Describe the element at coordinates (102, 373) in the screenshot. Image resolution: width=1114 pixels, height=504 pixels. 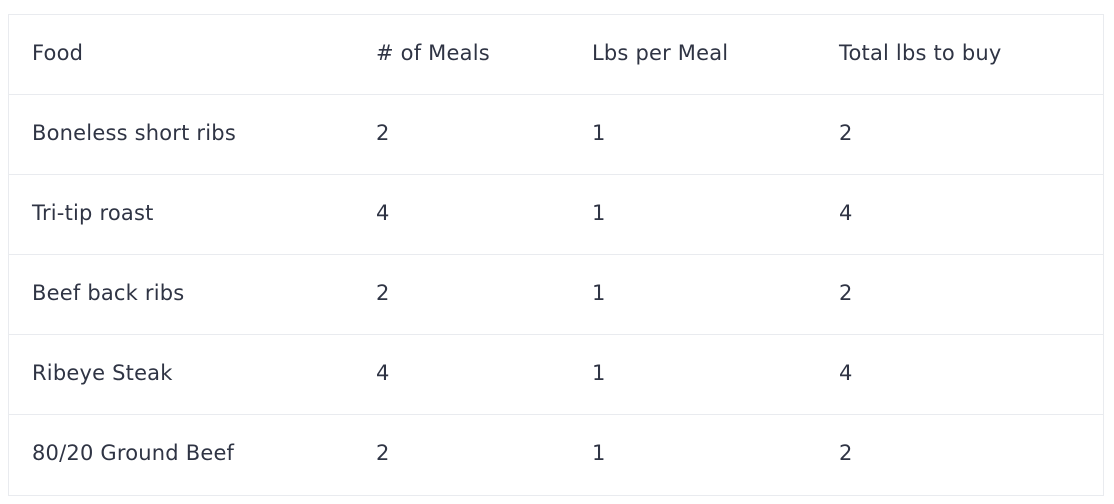
I see `cell-food: Ribeye Steak` at that location.